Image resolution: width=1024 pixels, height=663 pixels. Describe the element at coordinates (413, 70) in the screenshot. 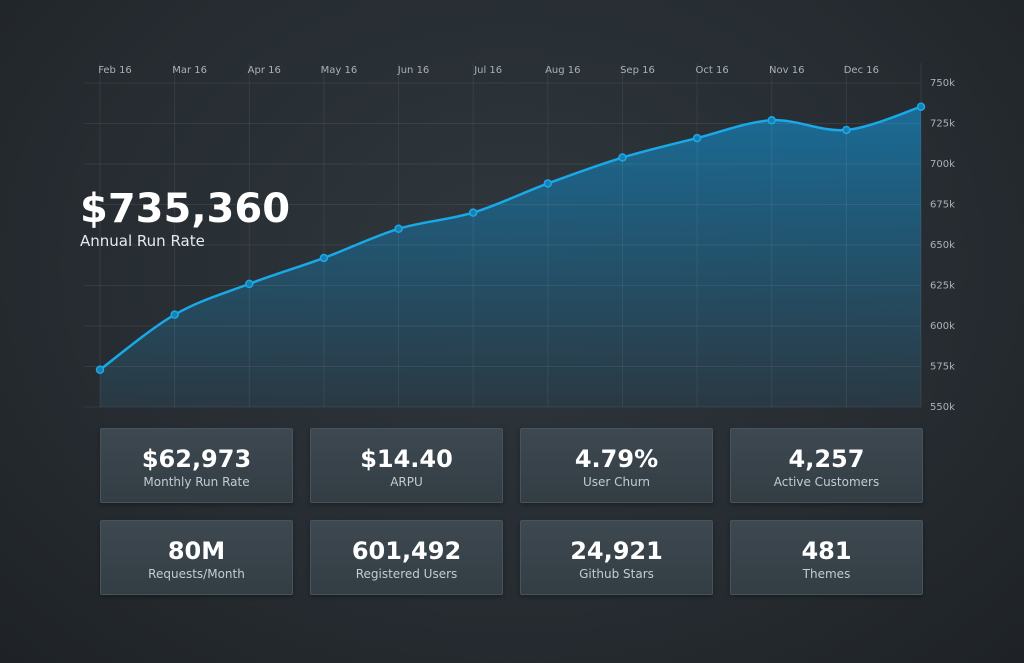

I see `x-tick-label: Jun 16` at that location.